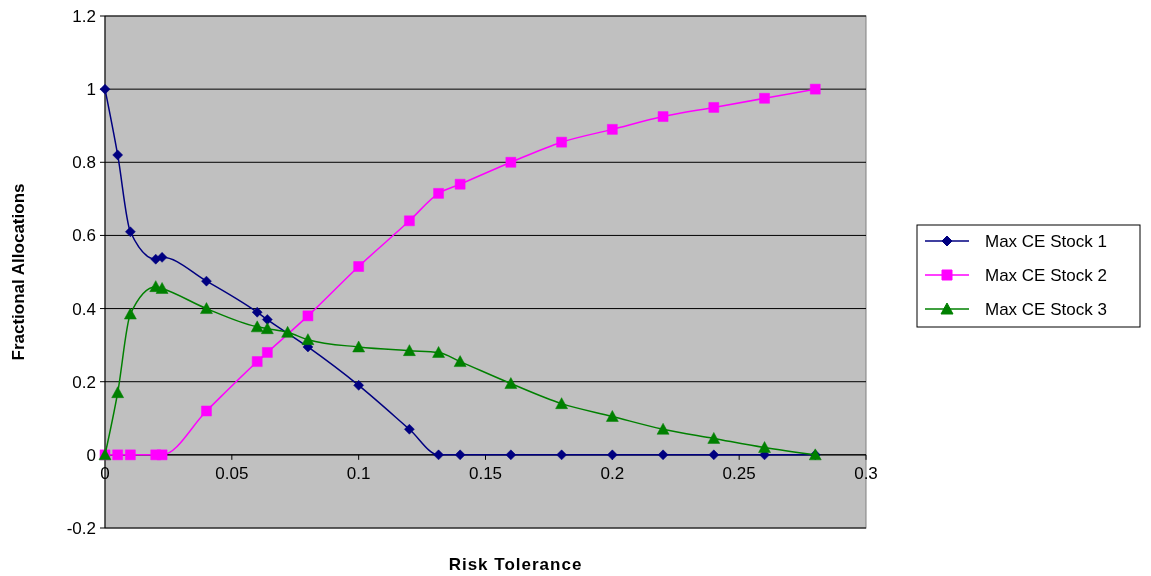 This screenshot has width=1151, height=576. I want to click on x-tick-label: 0.05, so click(232, 473).